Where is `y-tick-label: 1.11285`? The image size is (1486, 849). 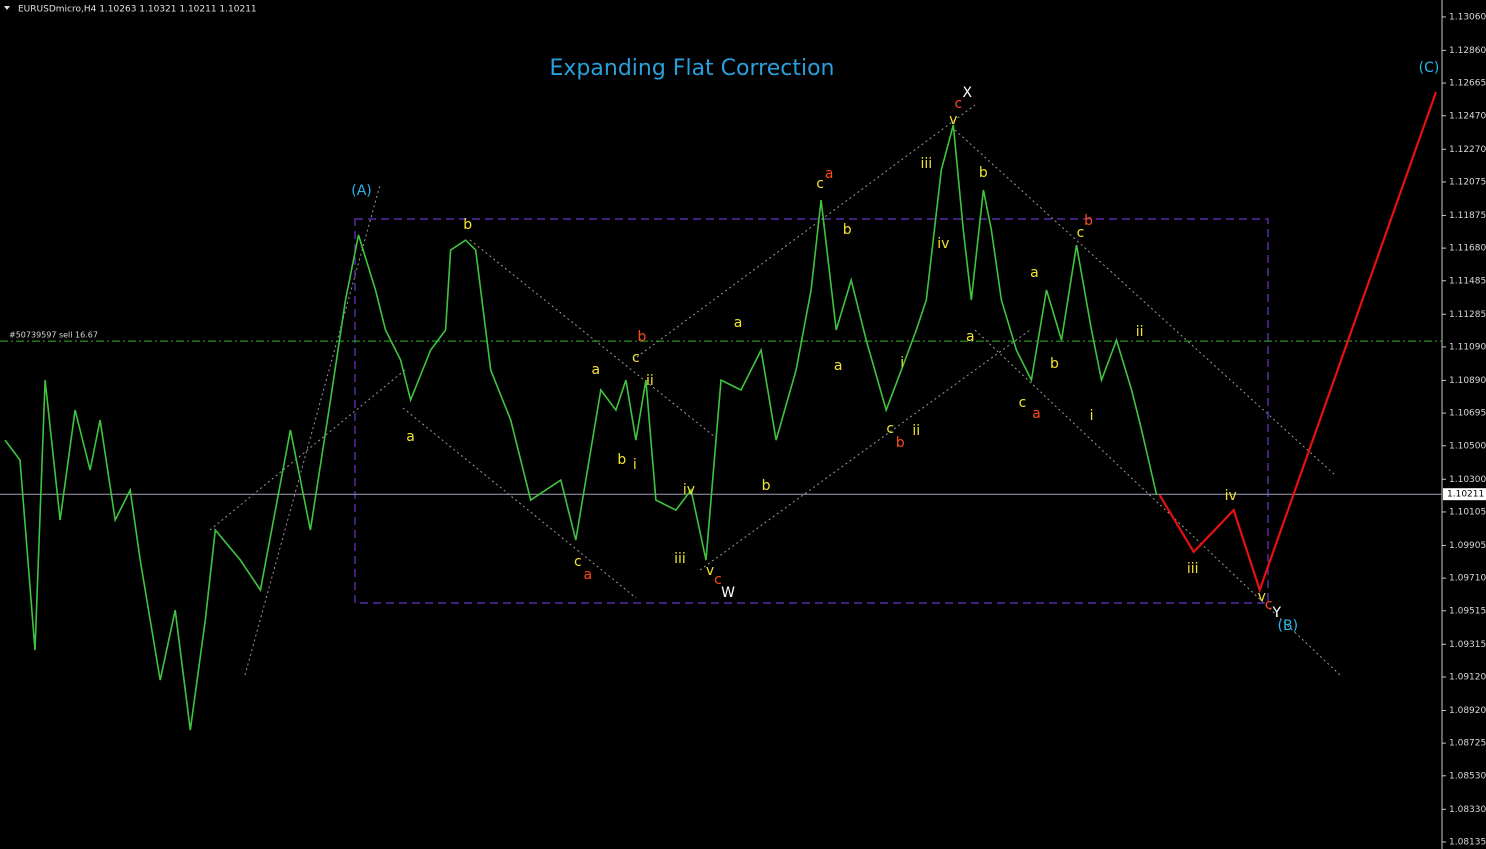
y-tick-label: 1.11285 is located at coordinates (1467, 315).